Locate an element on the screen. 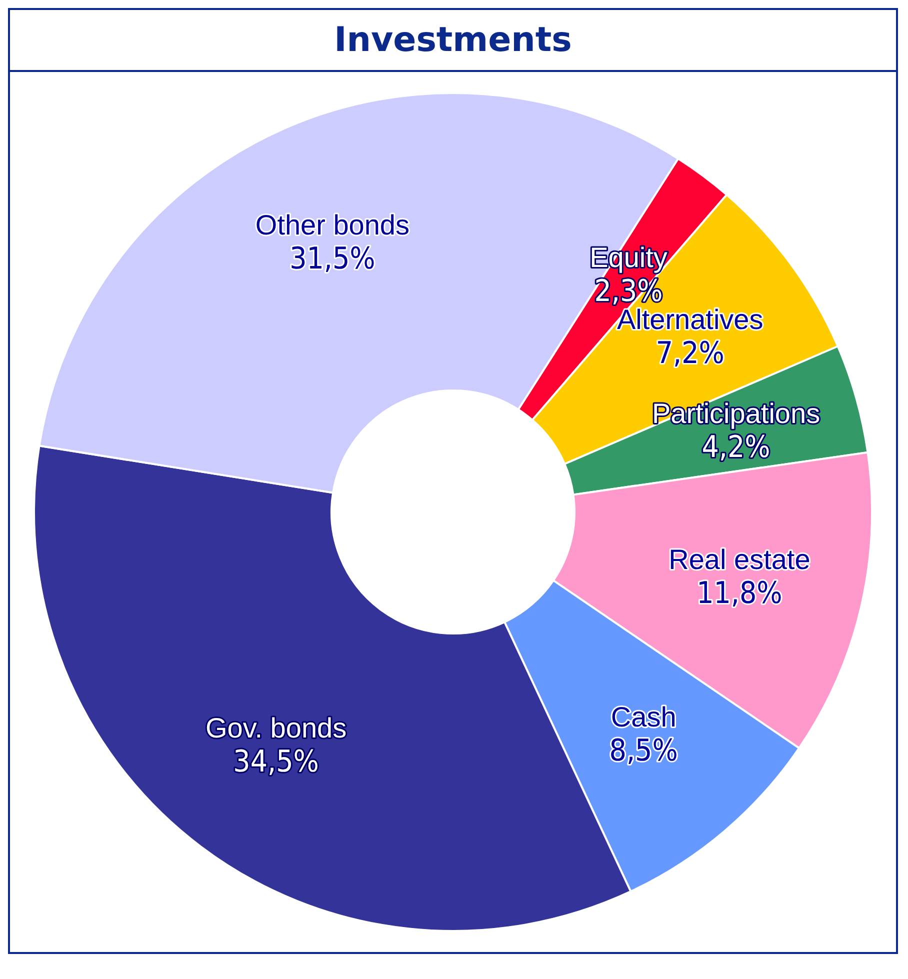  data-label: 34,5% is located at coordinates (276, 762).